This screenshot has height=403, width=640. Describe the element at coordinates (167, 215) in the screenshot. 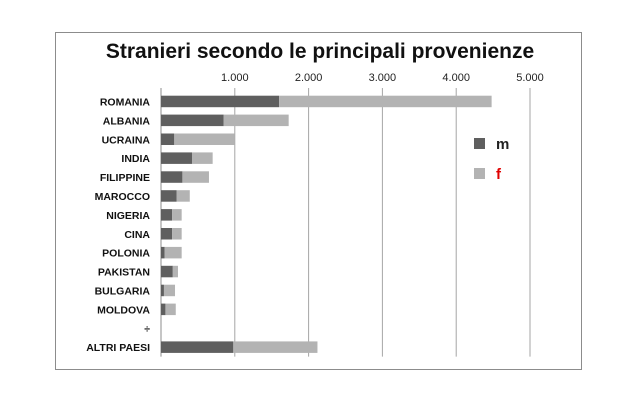

I see `bar-nigeria-m` at that location.